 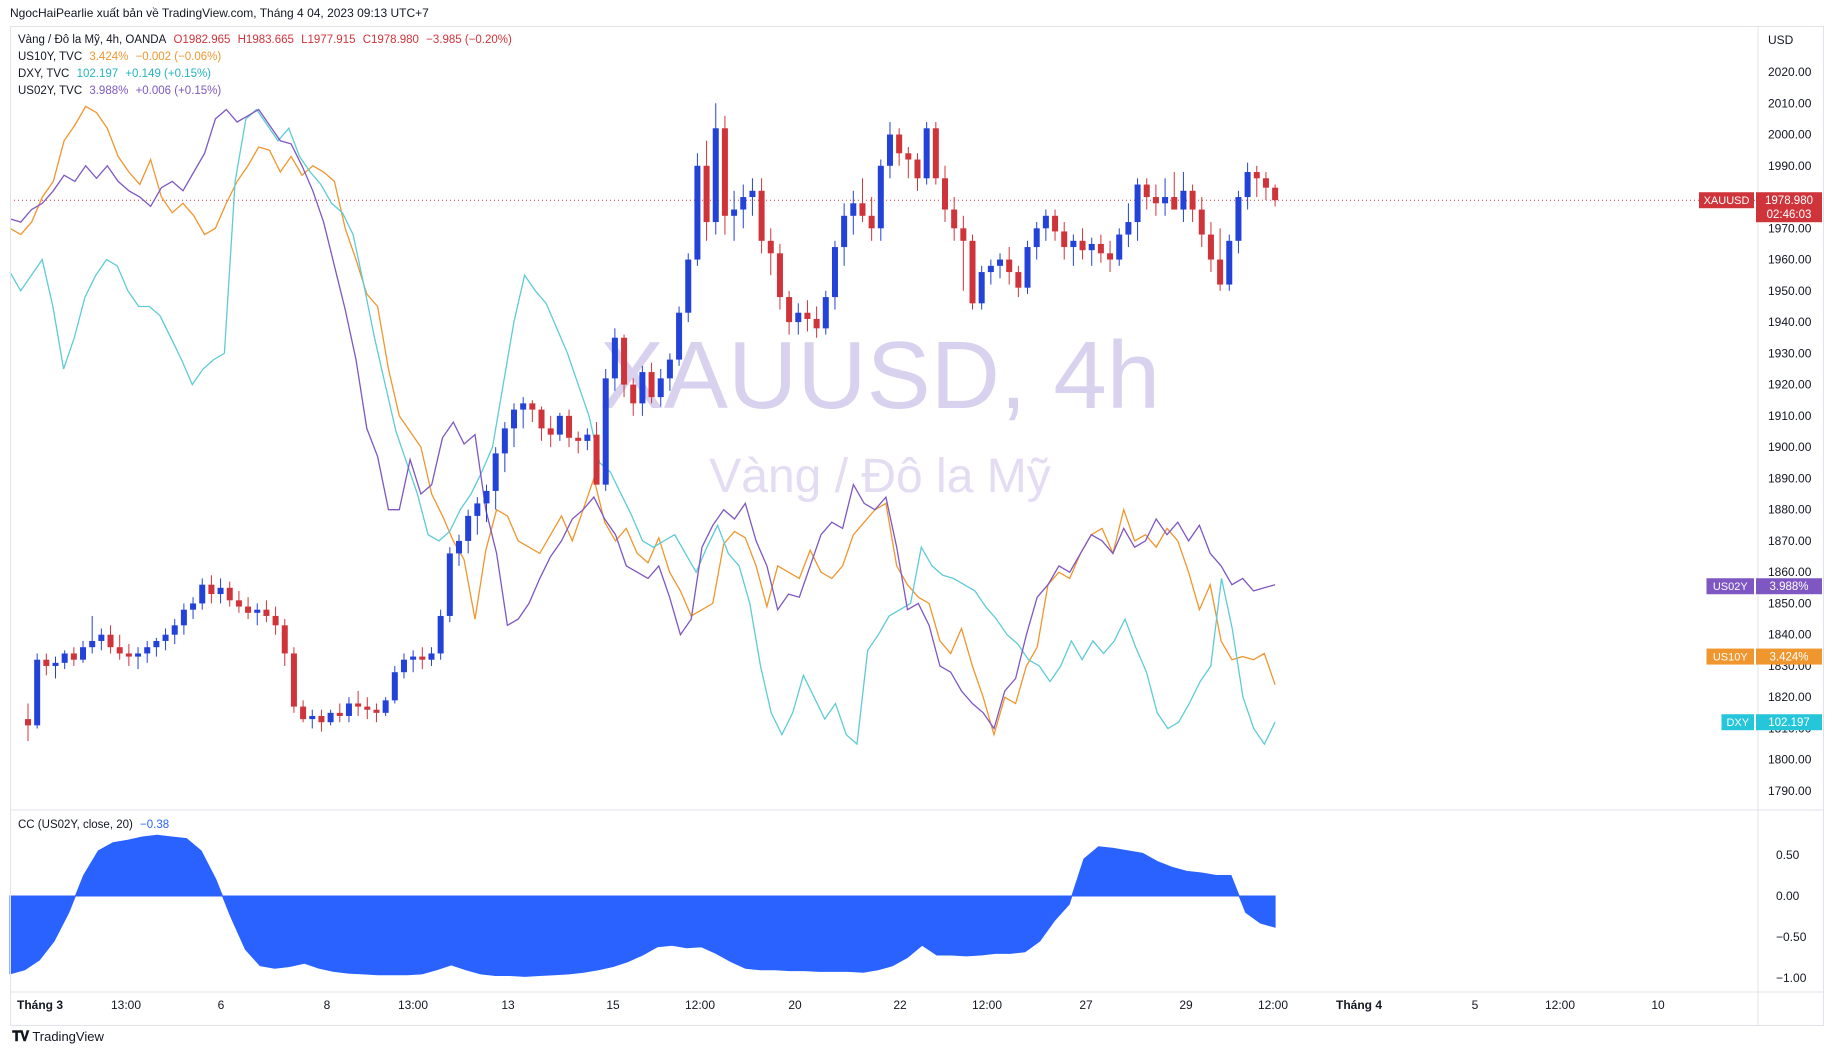 I want to click on price-tick-label: 1930.00, so click(x=1790, y=353).